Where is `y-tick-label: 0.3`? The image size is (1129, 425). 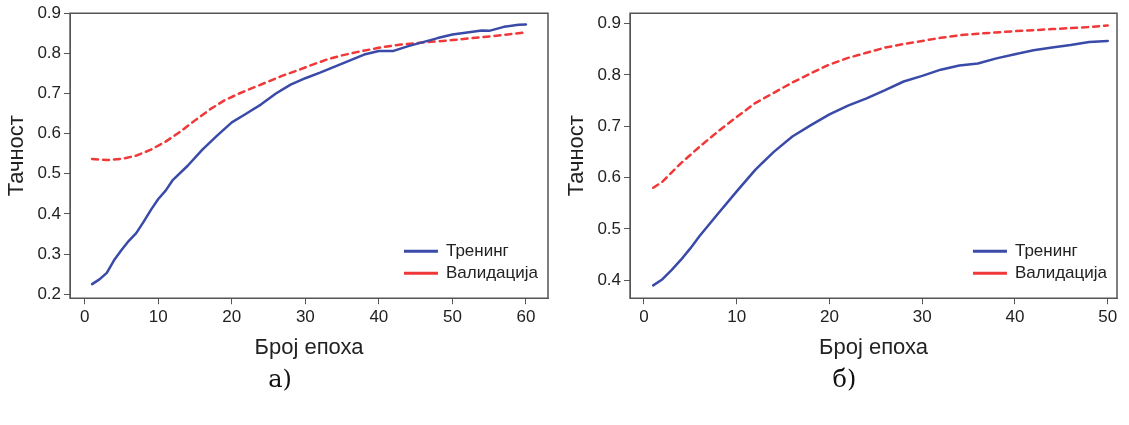 y-tick-label: 0.3 is located at coordinates (49, 253).